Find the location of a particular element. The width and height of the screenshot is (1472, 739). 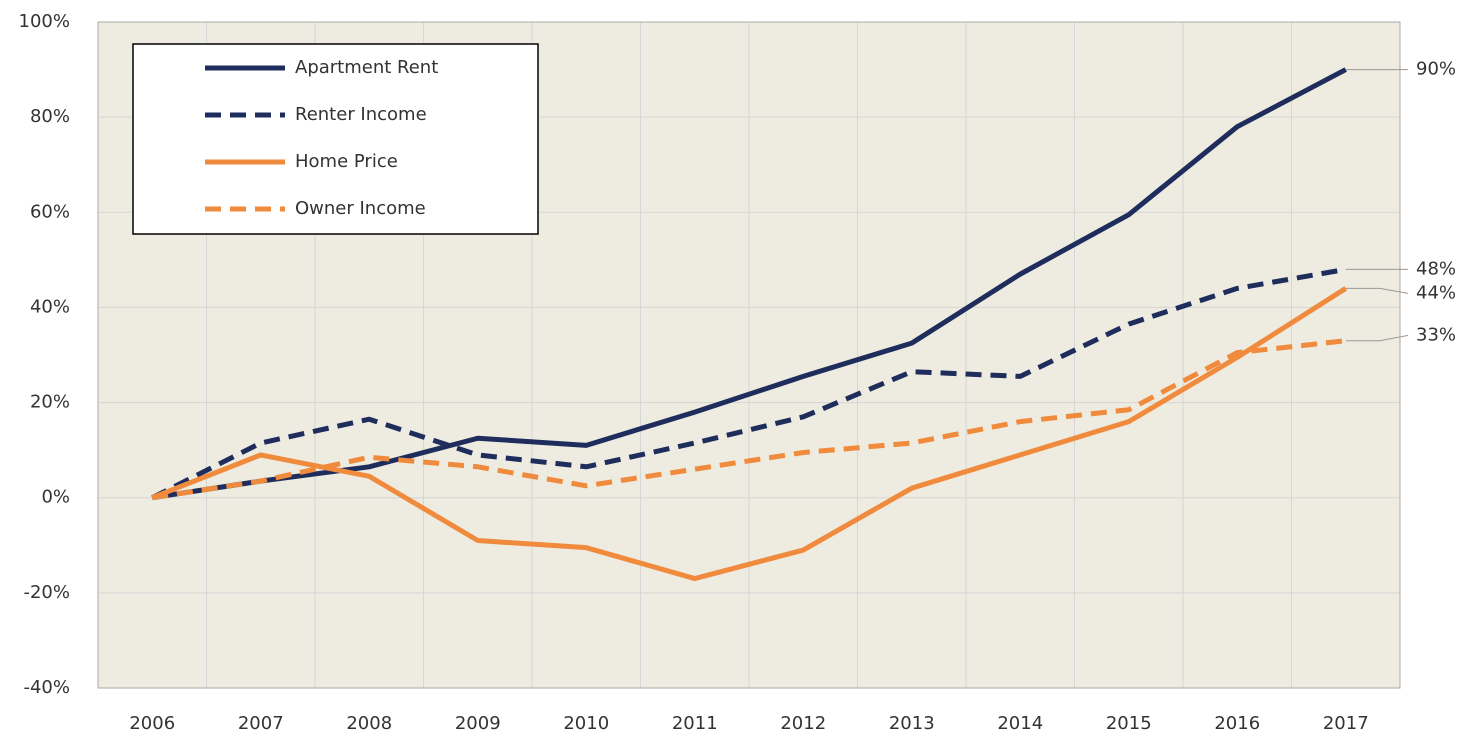

x-tick-label: 2009 is located at coordinates (478, 723).